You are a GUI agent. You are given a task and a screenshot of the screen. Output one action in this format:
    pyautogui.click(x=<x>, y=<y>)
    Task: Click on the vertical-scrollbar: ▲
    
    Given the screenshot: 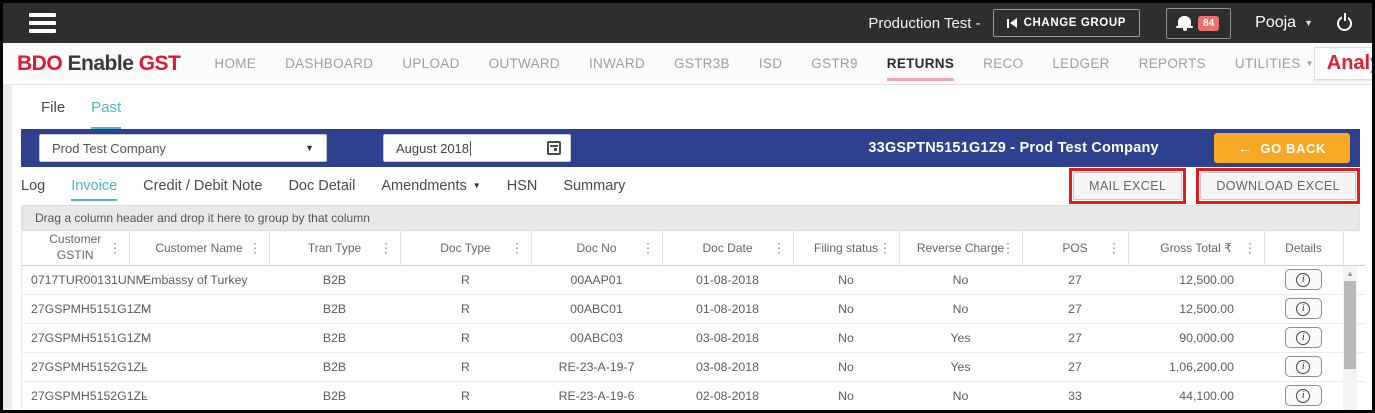 What is the action you would take?
    pyautogui.click(x=1350, y=338)
    